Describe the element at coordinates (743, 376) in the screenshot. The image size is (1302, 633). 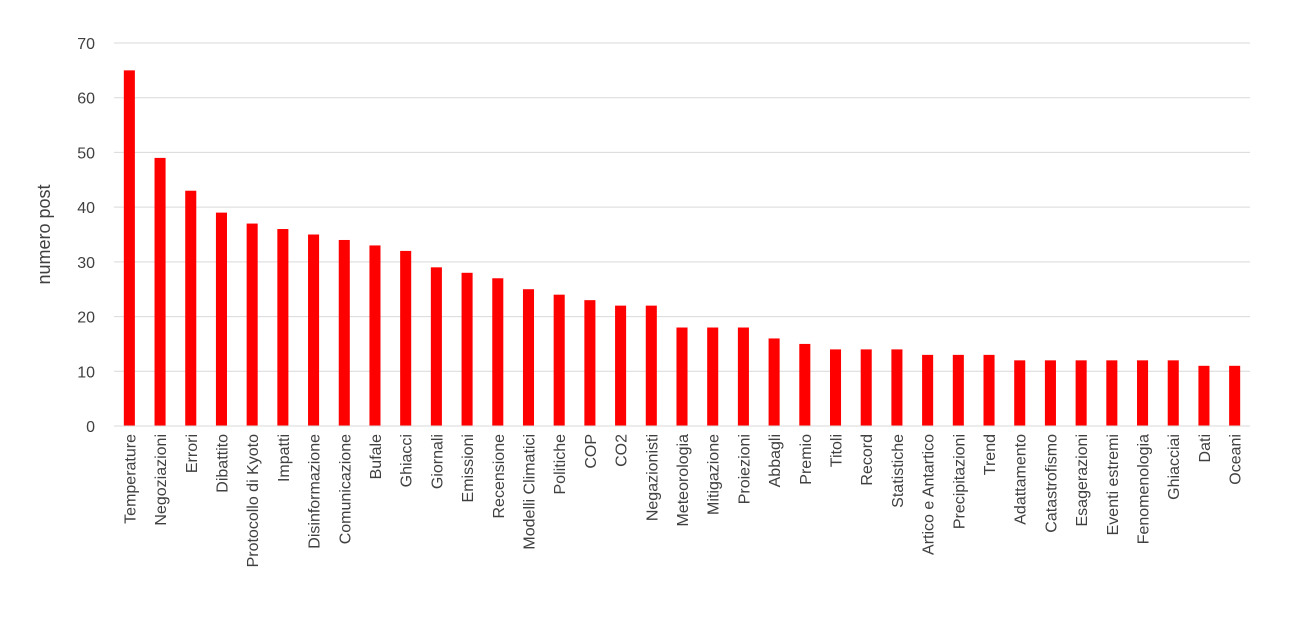
I see `bar-proiezioni` at that location.